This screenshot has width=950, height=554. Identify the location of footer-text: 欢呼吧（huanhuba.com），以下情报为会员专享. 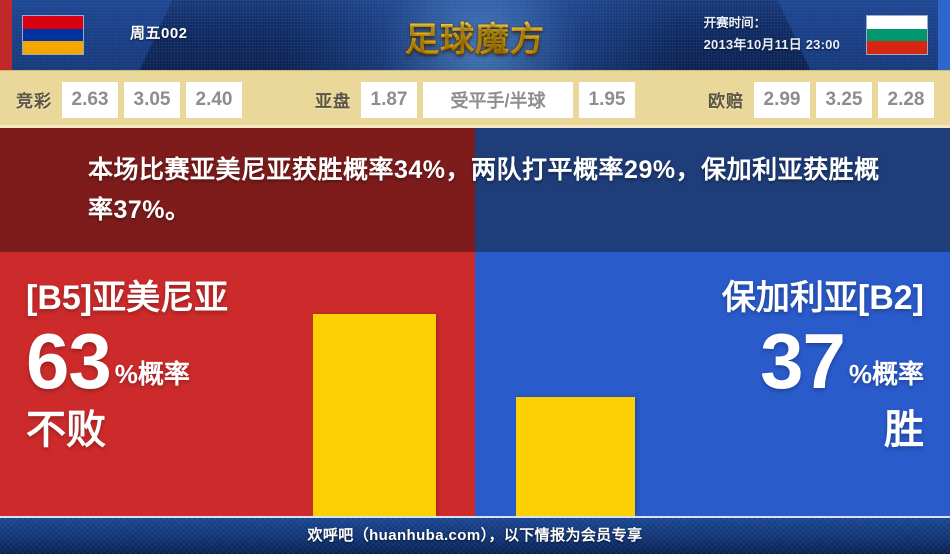
(475, 535).